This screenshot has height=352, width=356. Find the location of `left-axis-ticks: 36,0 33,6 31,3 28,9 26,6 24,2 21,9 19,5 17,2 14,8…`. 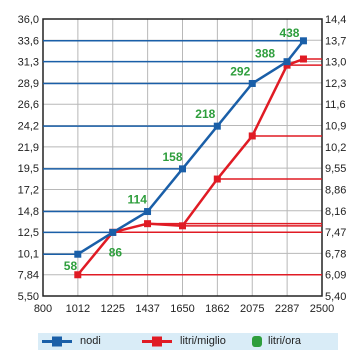

left-axis-ticks: 36,0 33,6 31,3 28,9 26,6 24,2 21,9 19,5 17,2 14,8… is located at coordinates (28, 158).